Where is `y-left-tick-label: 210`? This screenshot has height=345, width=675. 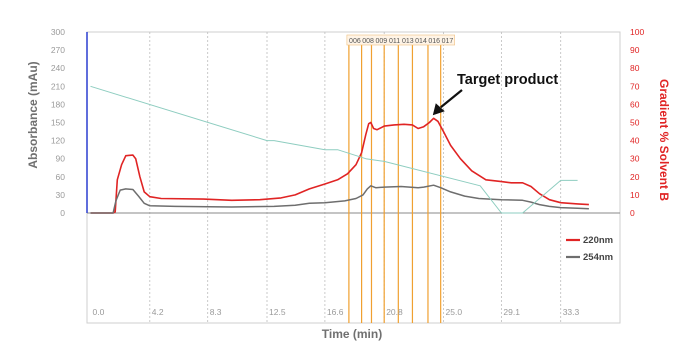
y-left-tick-label: 210 is located at coordinates (58, 86).